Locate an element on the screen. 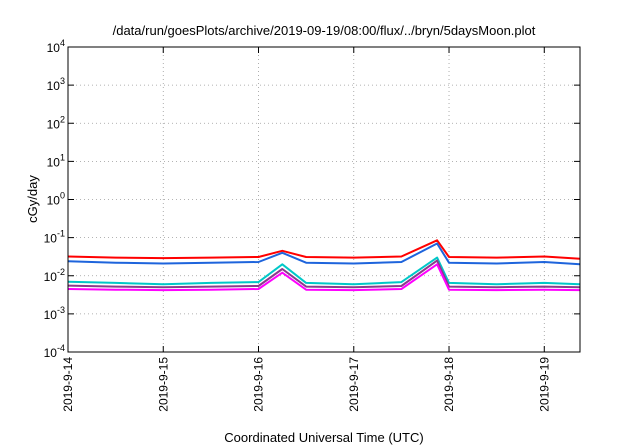 This screenshot has height=448, width=640. y-tick-label: 10⁻⁴ is located at coordinates (54, 351).